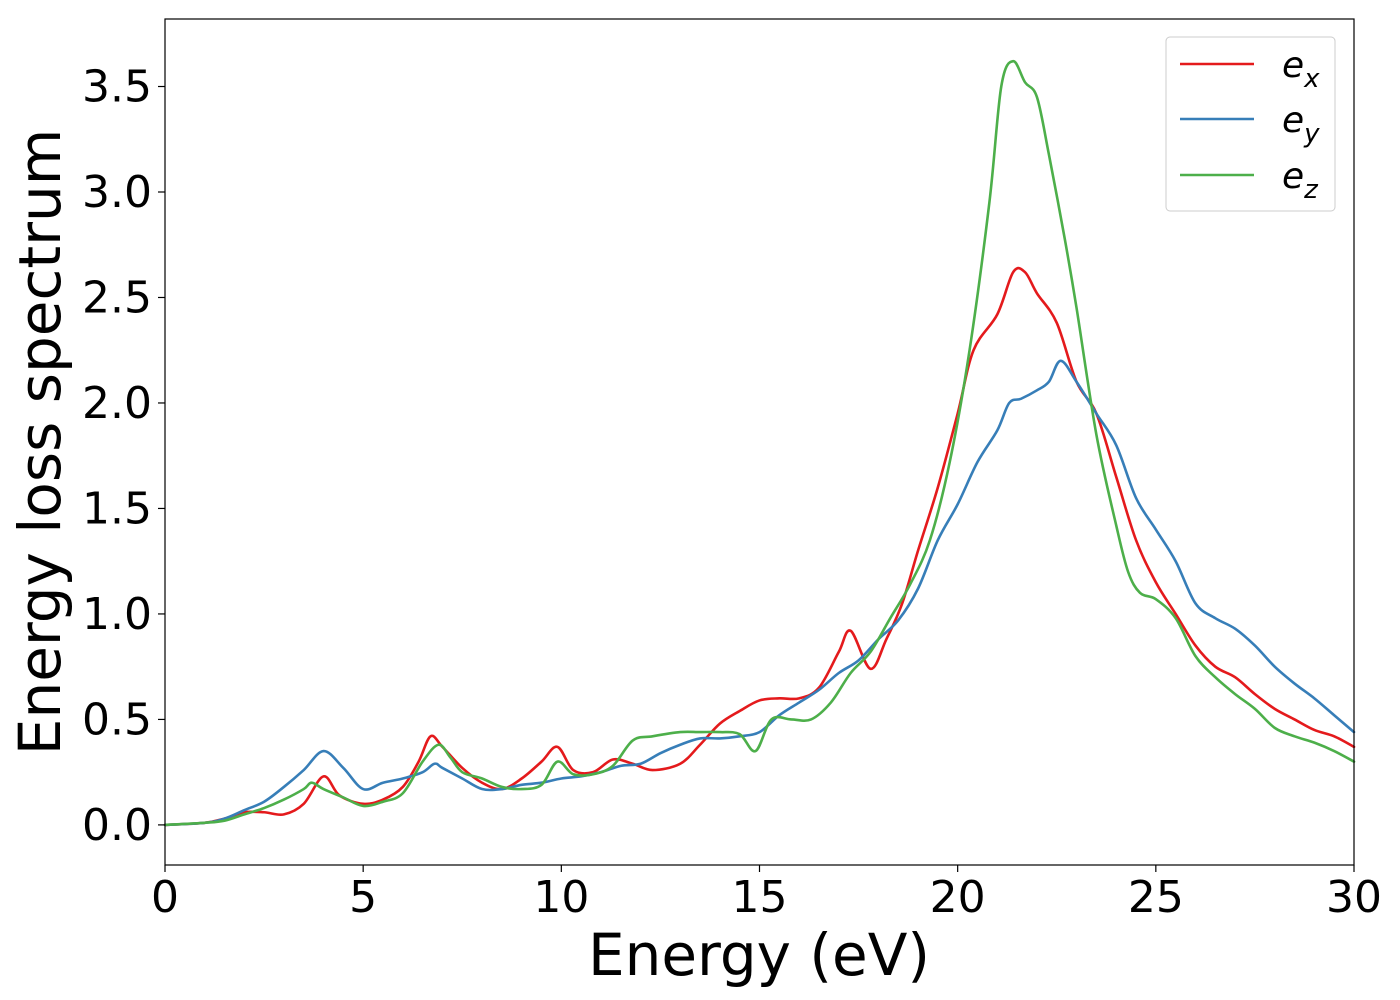  What do you see at coordinates (1156, 897) in the screenshot?
I see `x-tick-label: 25` at bounding box center [1156, 897].